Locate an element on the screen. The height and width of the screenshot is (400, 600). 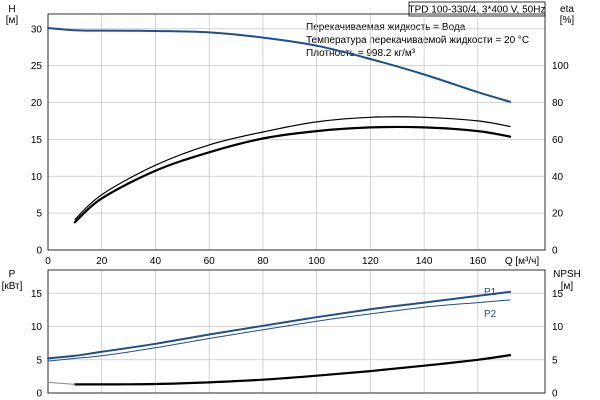
right-tick-label: 80 is located at coordinates (558, 103).